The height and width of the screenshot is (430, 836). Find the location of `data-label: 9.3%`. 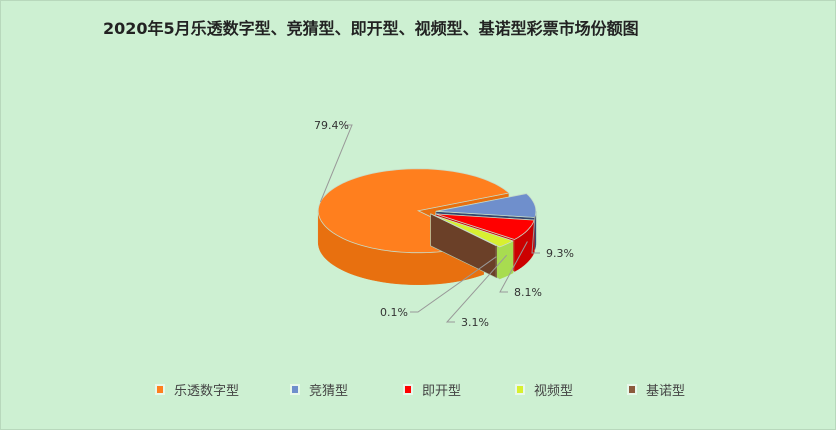

data-label: 9.3% is located at coordinates (560, 253).